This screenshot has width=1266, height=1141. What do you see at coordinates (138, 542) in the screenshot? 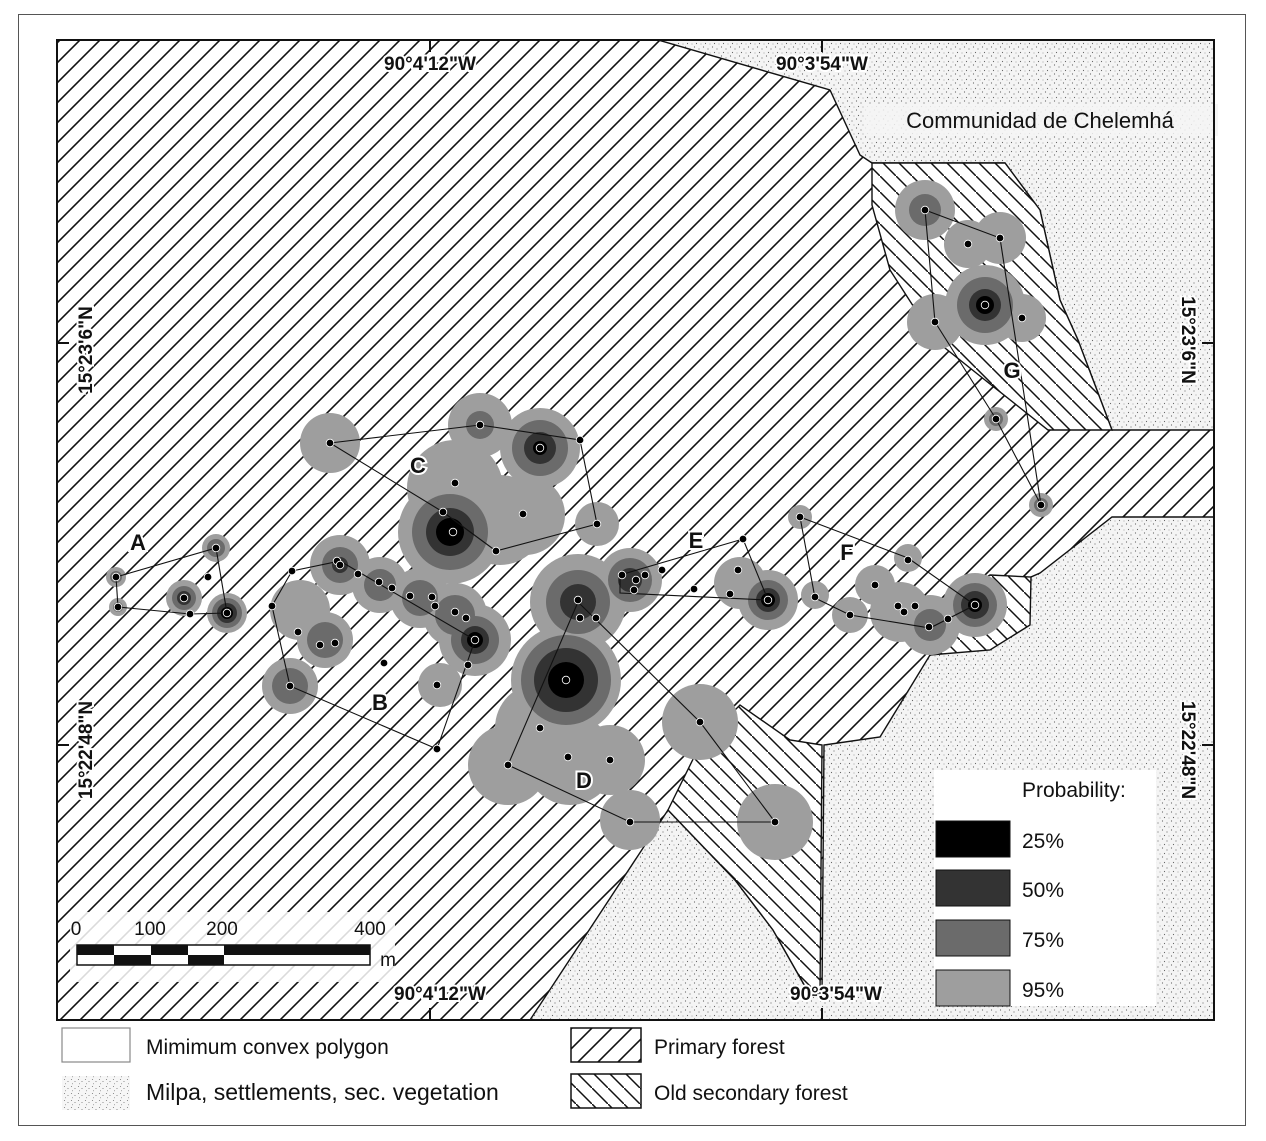
I see `group-label-a: A` at bounding box center [138, 542].